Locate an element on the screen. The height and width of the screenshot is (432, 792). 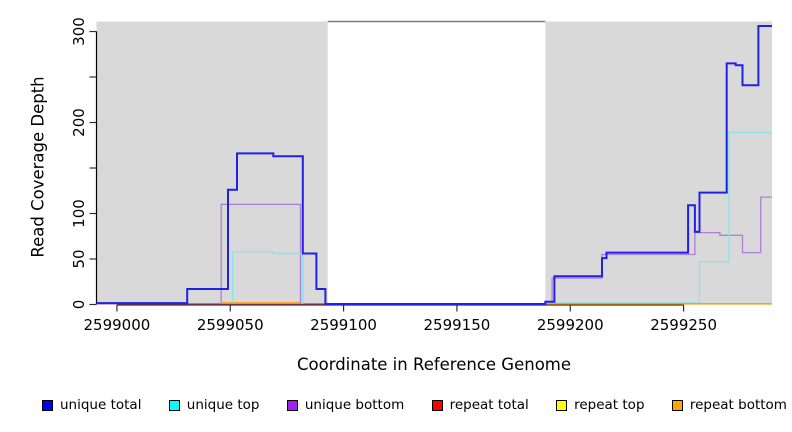
y-axis-title: Read Coverage Depth is located at coordinates (38, 167).